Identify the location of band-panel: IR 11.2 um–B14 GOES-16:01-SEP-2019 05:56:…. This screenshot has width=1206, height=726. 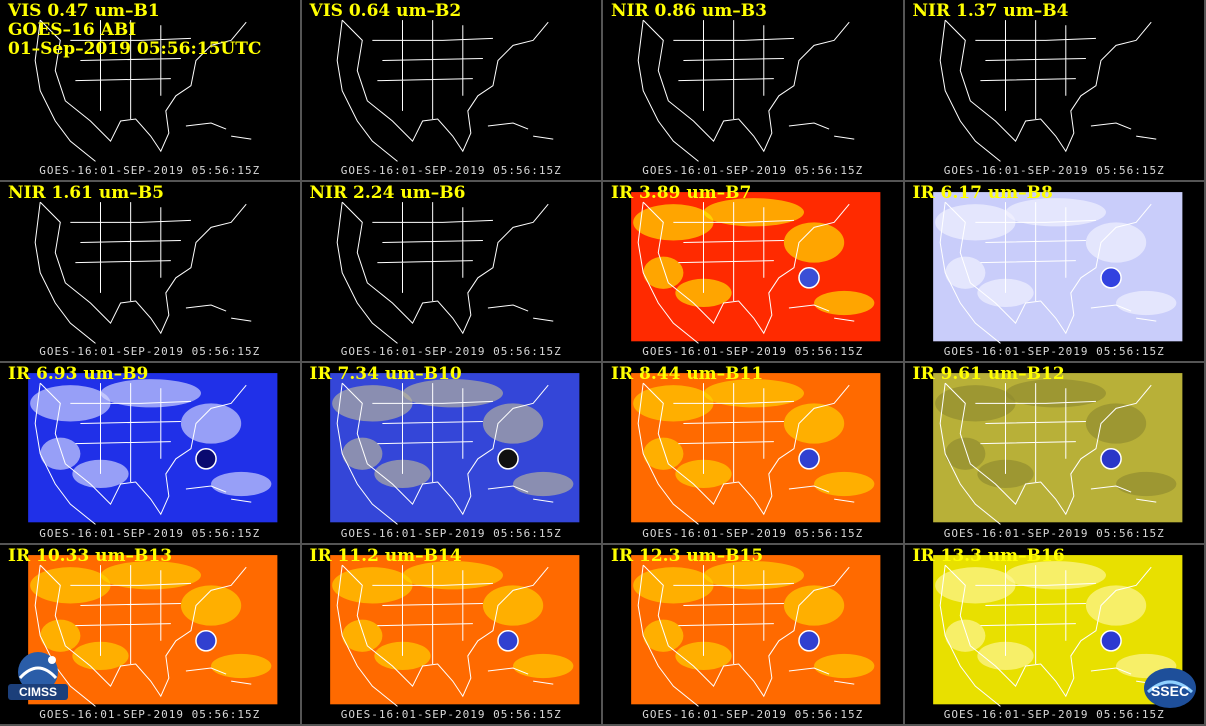
(452, 635).